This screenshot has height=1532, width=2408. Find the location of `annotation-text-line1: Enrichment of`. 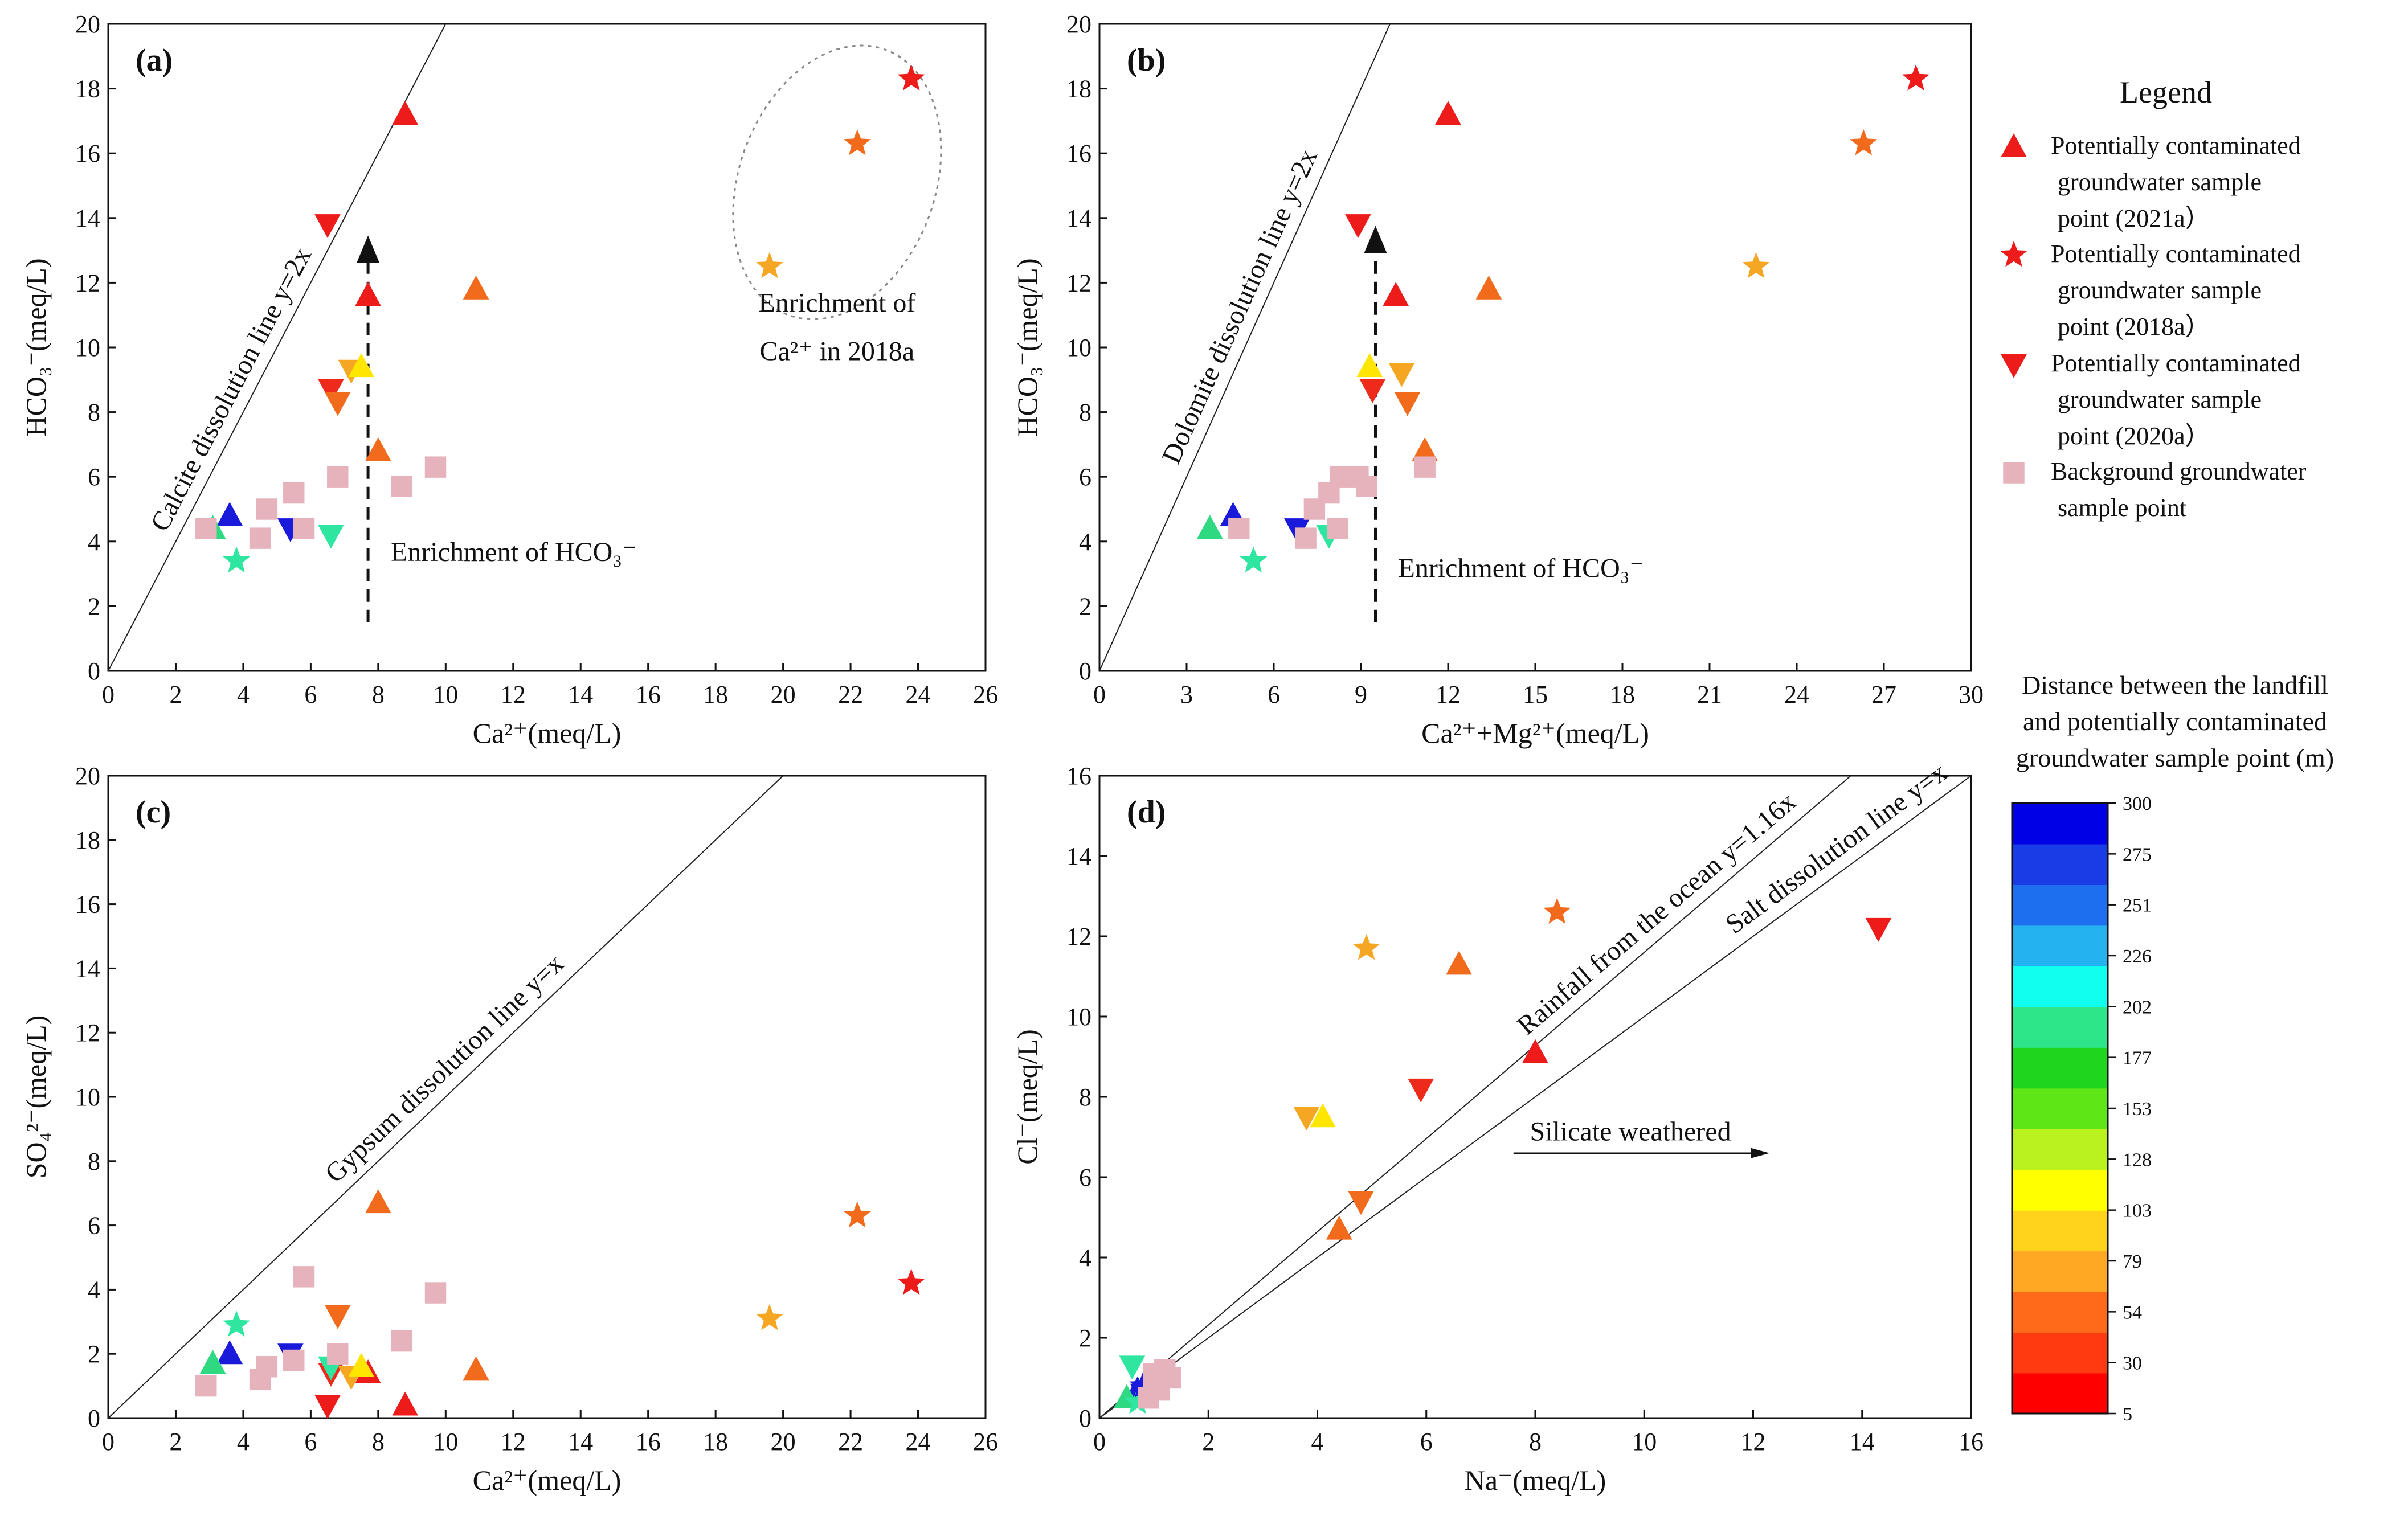

annotation-text-line1: Enrichment of is located at coordinates (837, 303).